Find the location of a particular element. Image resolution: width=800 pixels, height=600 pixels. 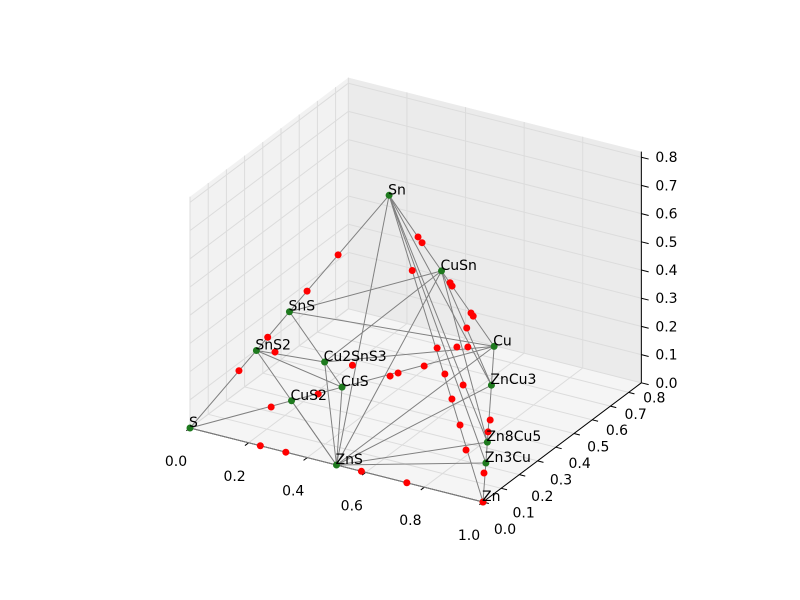

z-tick-label: 0.8 is located at coordinates (666, 158).